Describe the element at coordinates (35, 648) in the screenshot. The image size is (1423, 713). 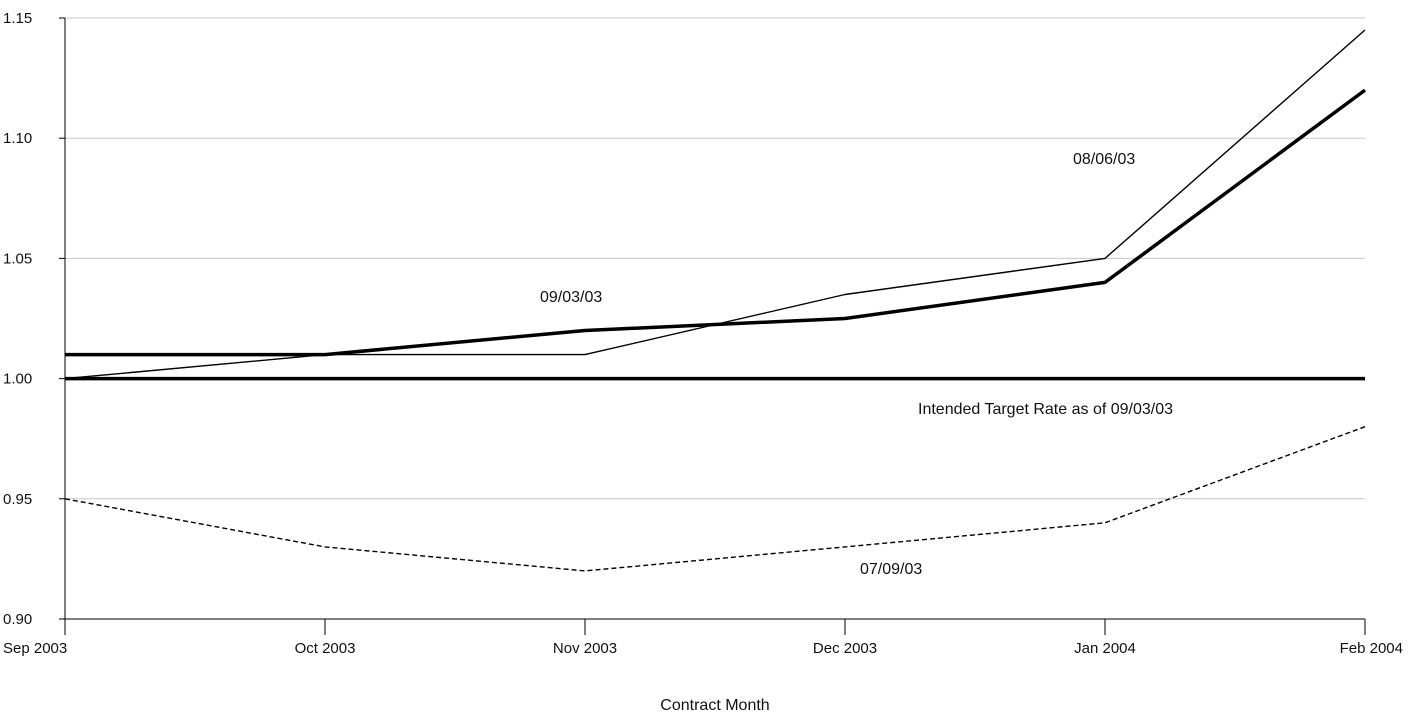
I see `x-tick-label: Sep 2003` at that location.